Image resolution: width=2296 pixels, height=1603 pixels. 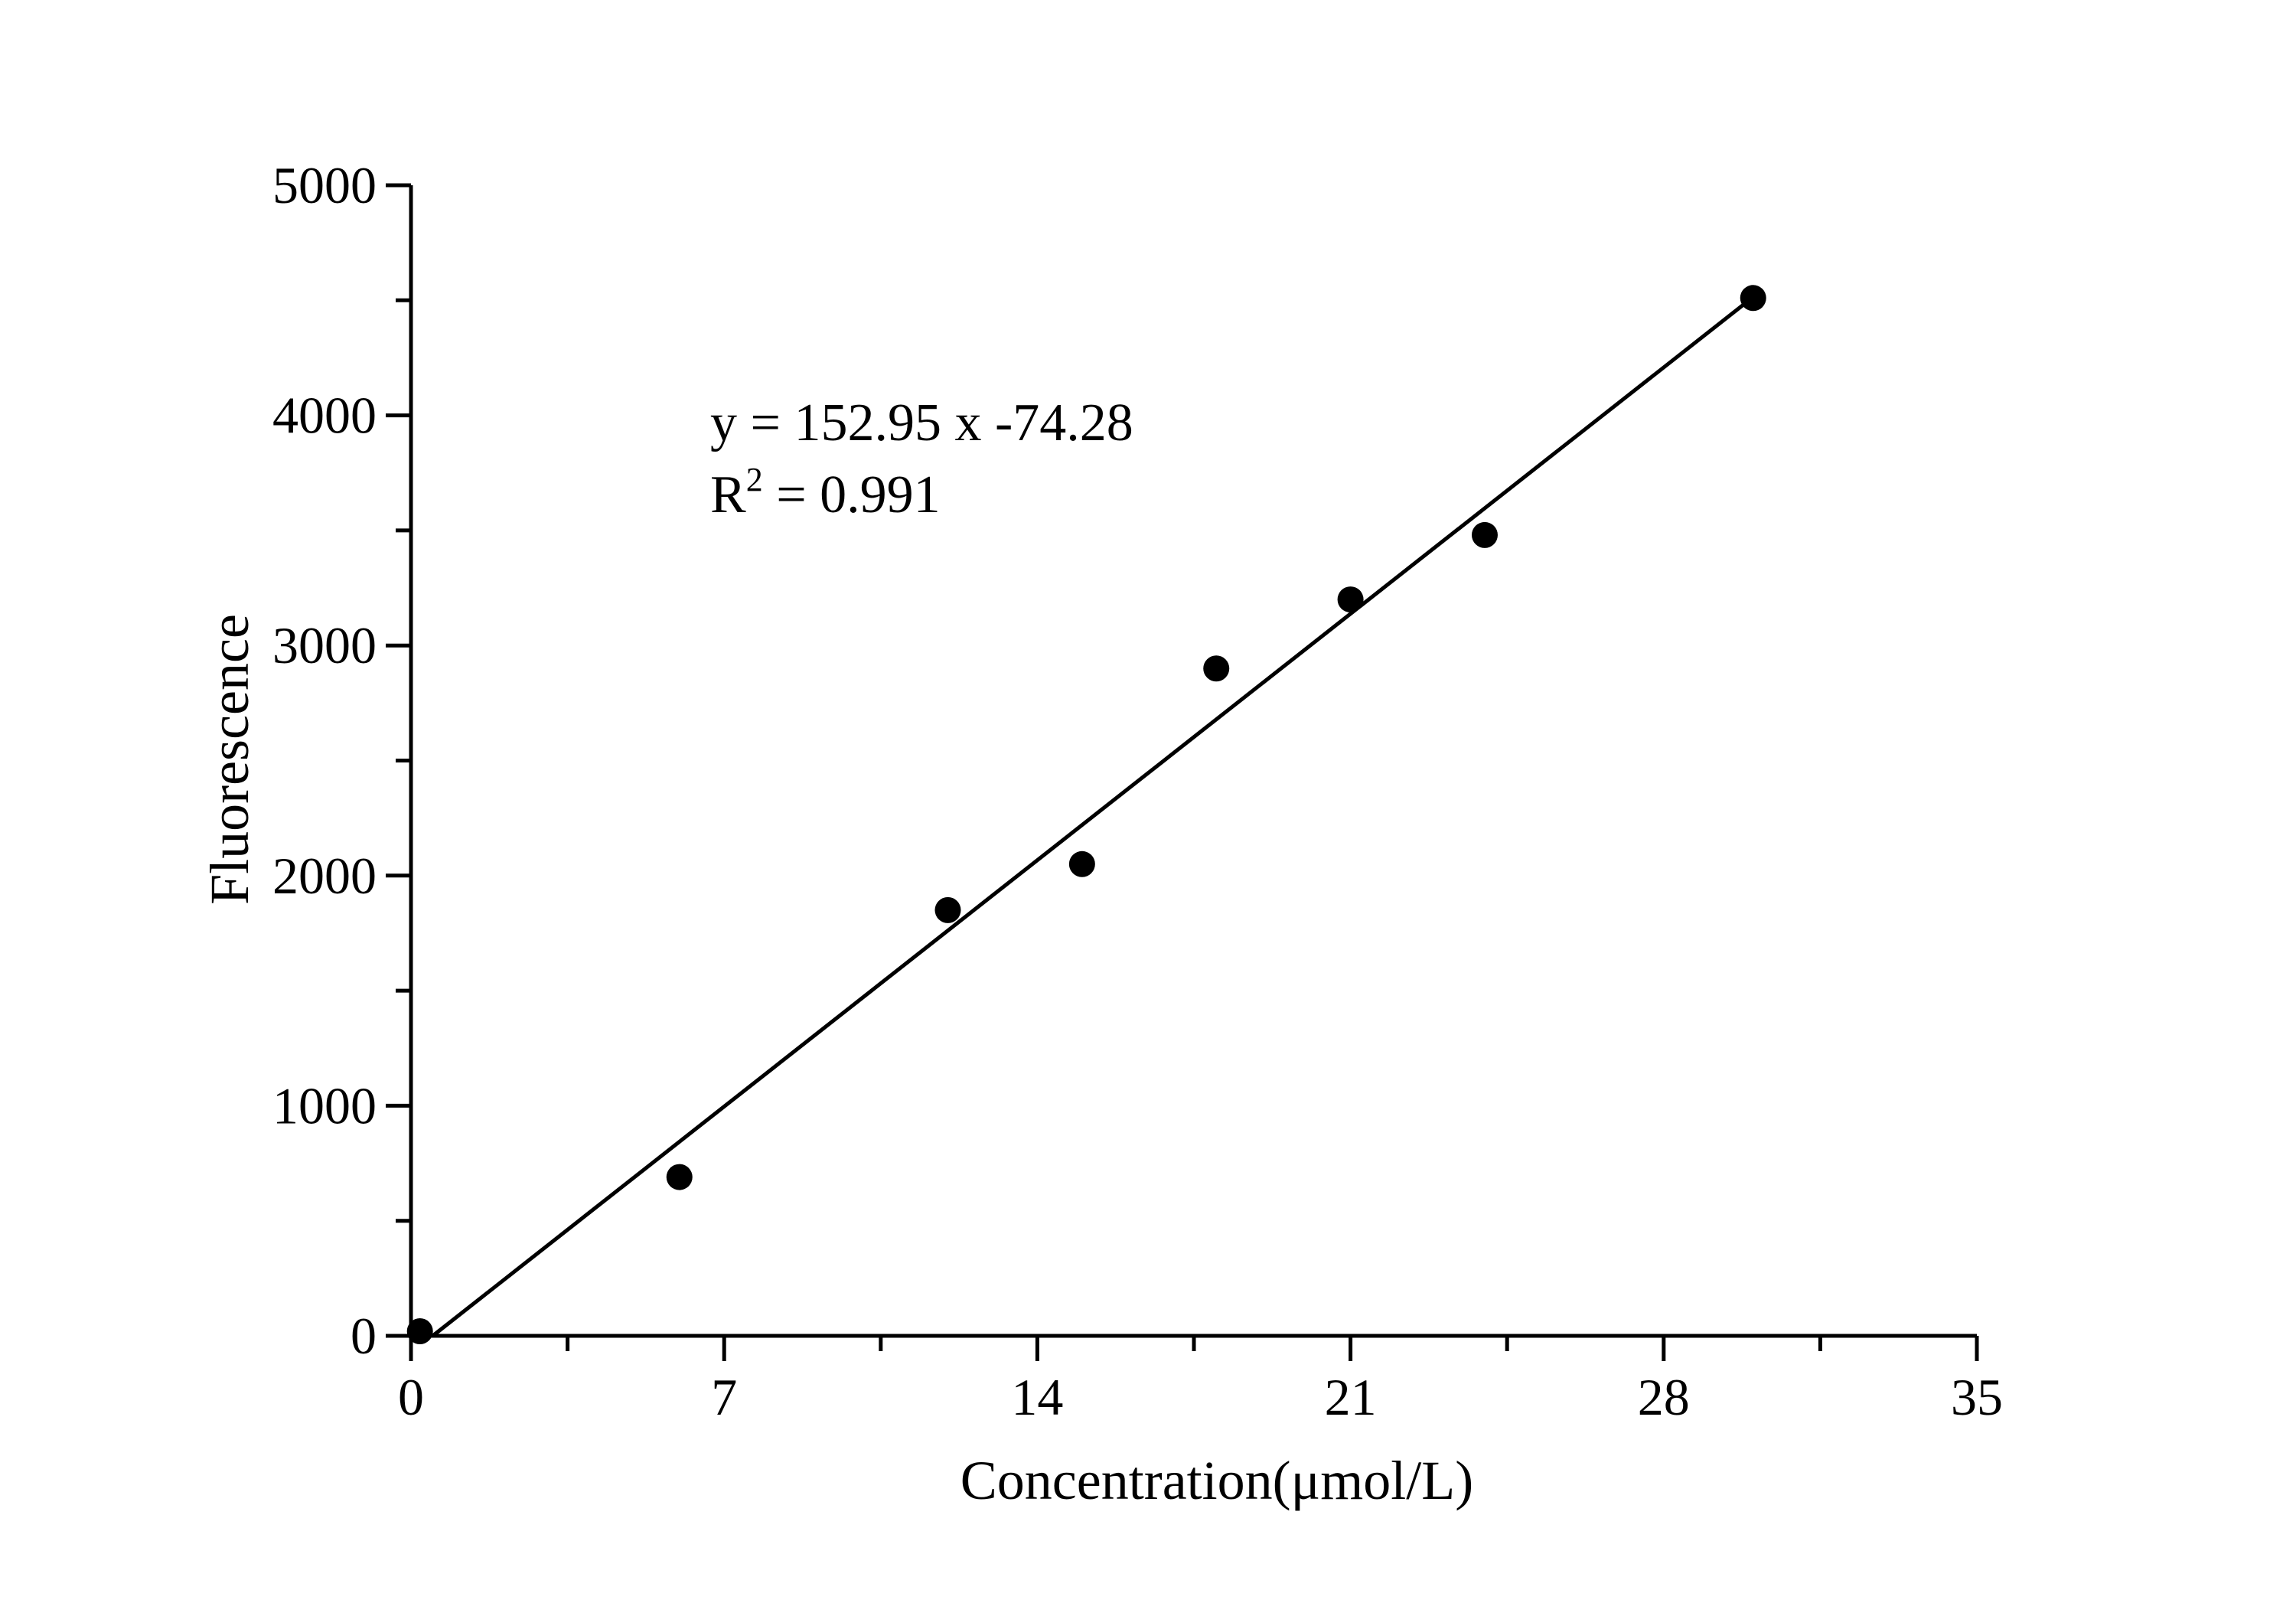 What do you see at coordinates (921, 422) in the screenshot?
I see `fit-equation-label: y = 152.95 x -74.28` at bounding box center [921, 422].